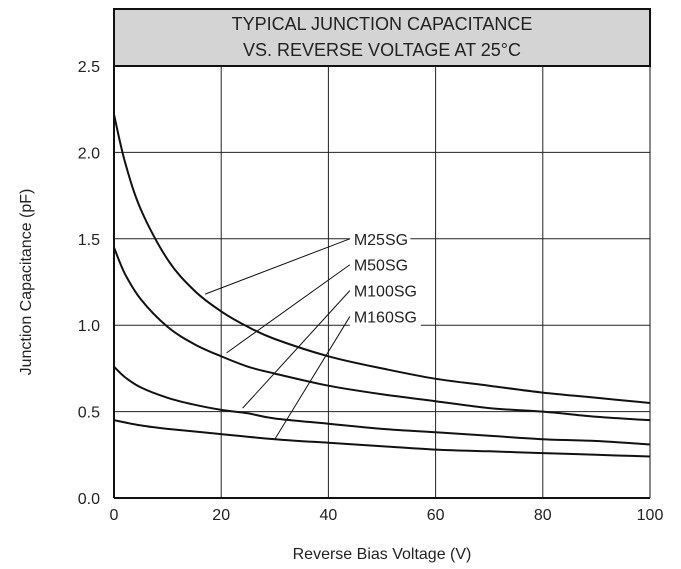 The image size is (681, 569). I want to click on series-label-M100SG: M100SG, so click(385, 292).